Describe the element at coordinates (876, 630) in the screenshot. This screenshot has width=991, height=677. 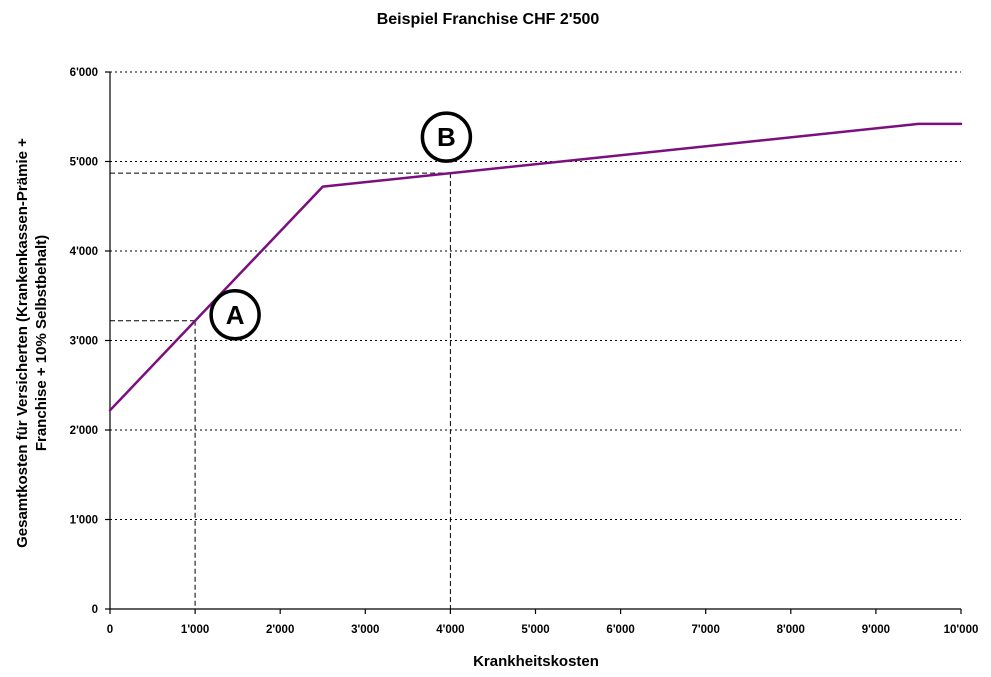
I see `x-tick-label: 9'000` at that location.